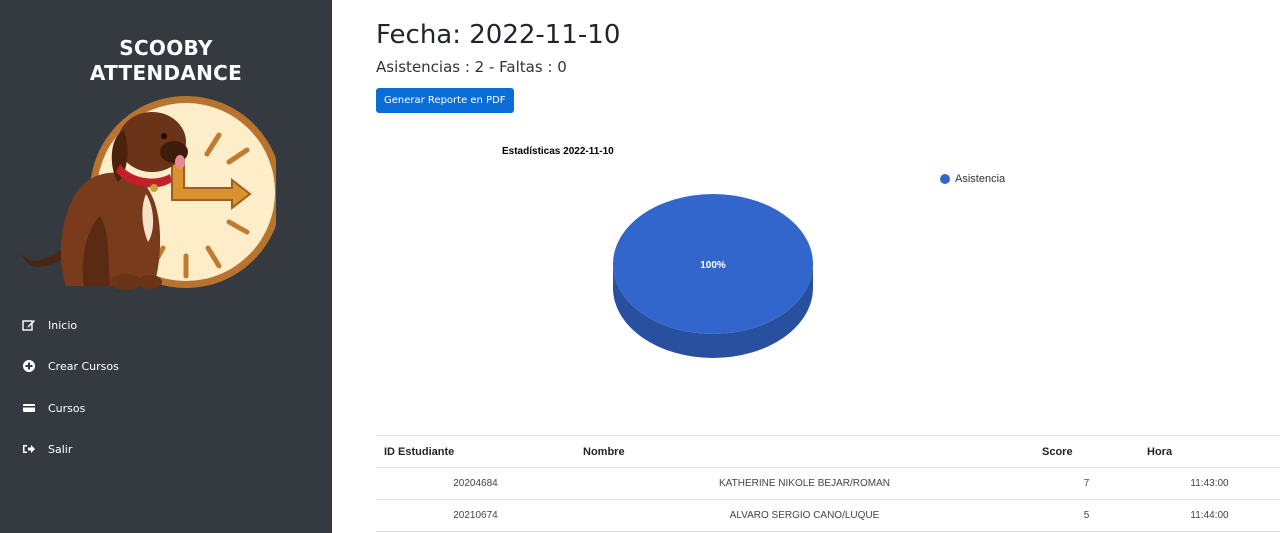 This screenshot has width=1280, height=533. I want to click on column-header-score: Score, so click(1086, 451).